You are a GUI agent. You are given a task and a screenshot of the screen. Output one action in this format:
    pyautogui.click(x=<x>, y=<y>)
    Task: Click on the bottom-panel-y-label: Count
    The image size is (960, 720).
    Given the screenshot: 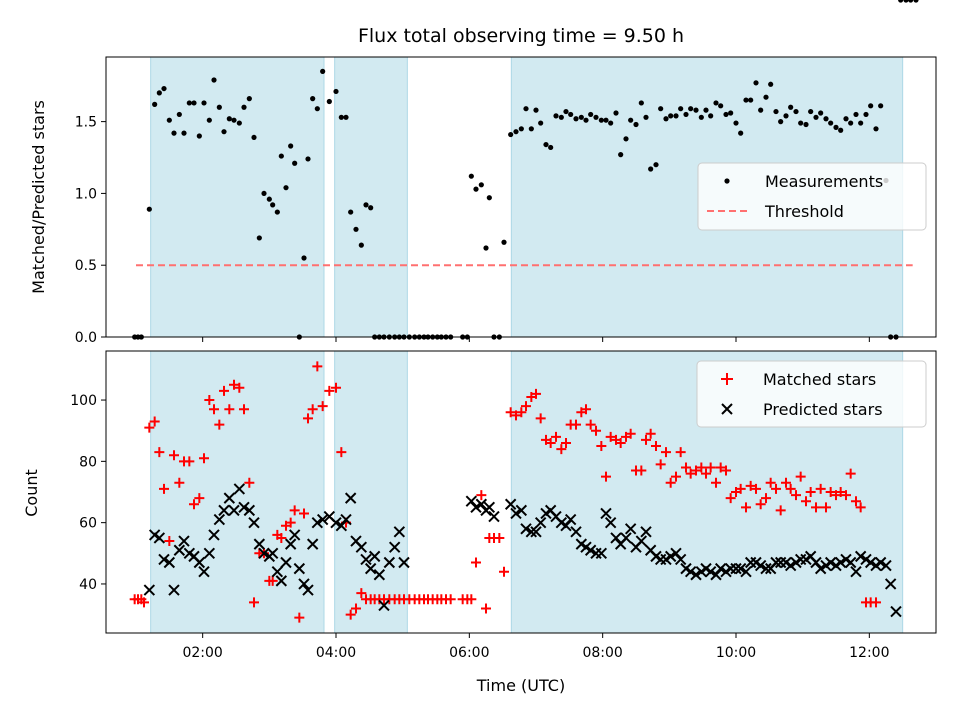 What is the action you would take?
    pyautogui.click(x=31, y=493)
    